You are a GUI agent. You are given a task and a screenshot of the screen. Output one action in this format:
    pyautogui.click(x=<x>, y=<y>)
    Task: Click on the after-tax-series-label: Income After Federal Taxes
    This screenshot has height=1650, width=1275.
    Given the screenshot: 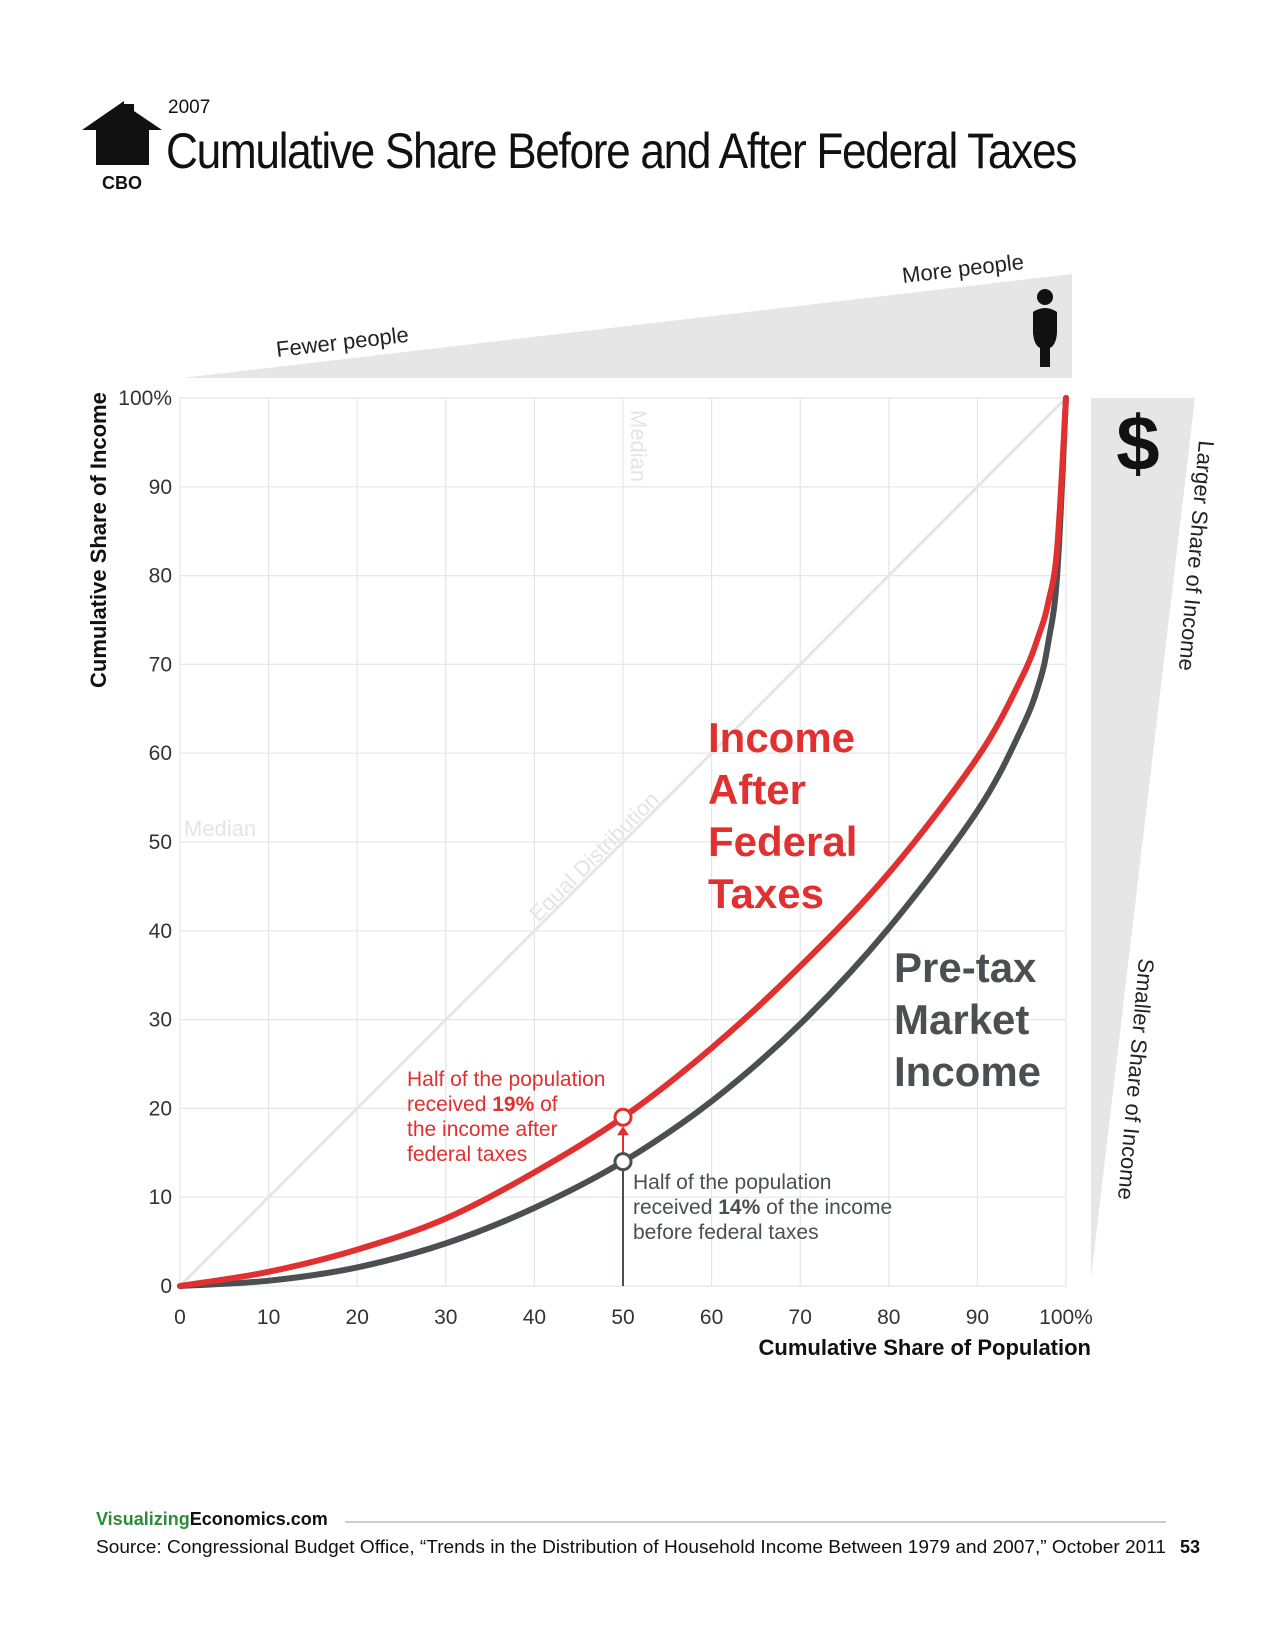 What is the action you would take?
    pyautogui.click(x=782, y=815)
    